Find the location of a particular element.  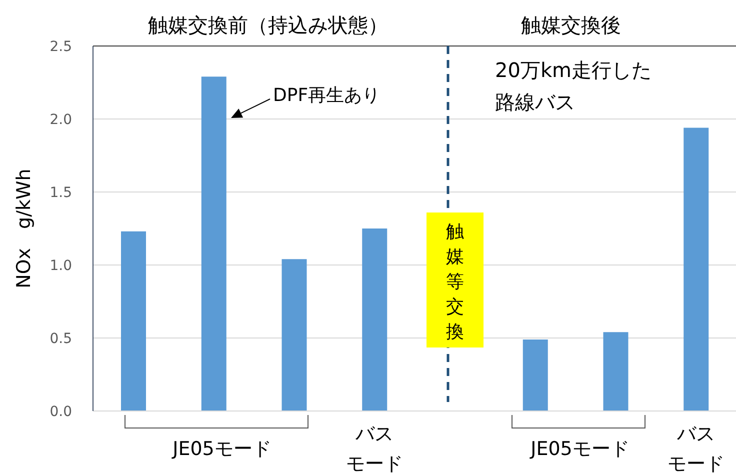

text: 触媒交換後 is located at coordinates (571, 25).